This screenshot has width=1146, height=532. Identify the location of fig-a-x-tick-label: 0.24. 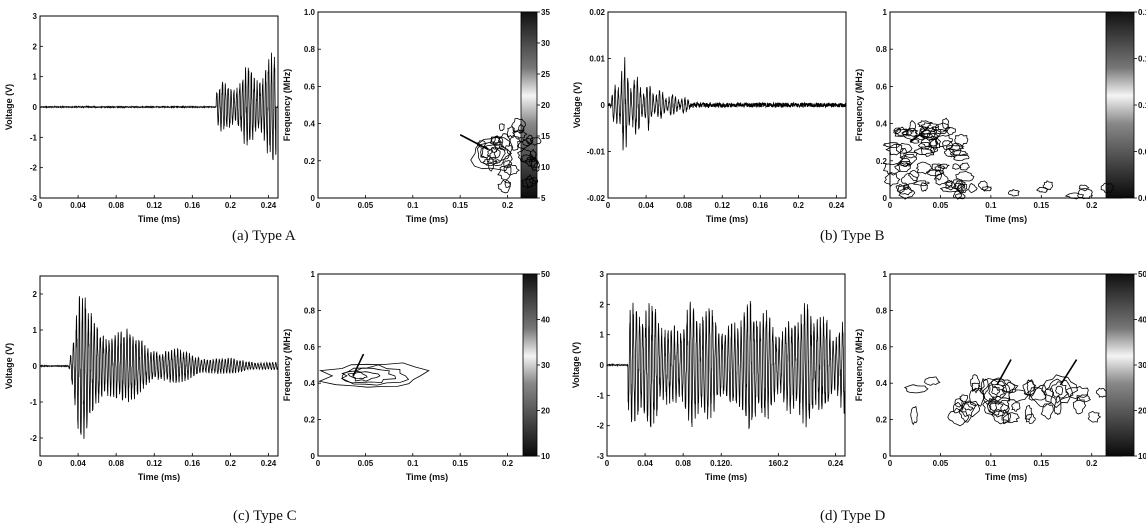
(269, 205).